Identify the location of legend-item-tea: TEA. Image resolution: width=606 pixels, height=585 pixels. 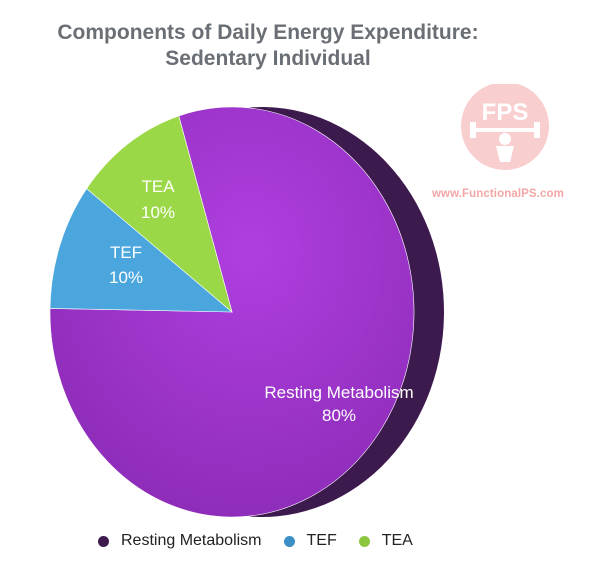
(385, 541).